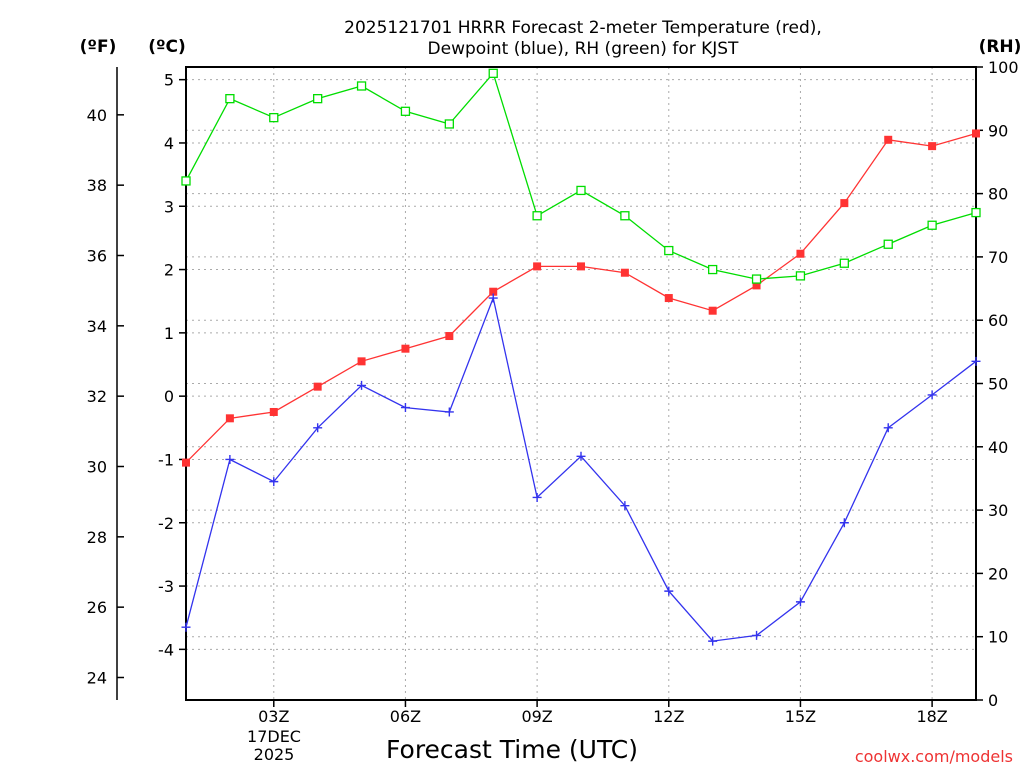 The image size is (1024, 768). What do you see at coordinates (166, 586) in the screenshot?
I see `celsius-tick-label: -3` at bounding box center [166, 586].